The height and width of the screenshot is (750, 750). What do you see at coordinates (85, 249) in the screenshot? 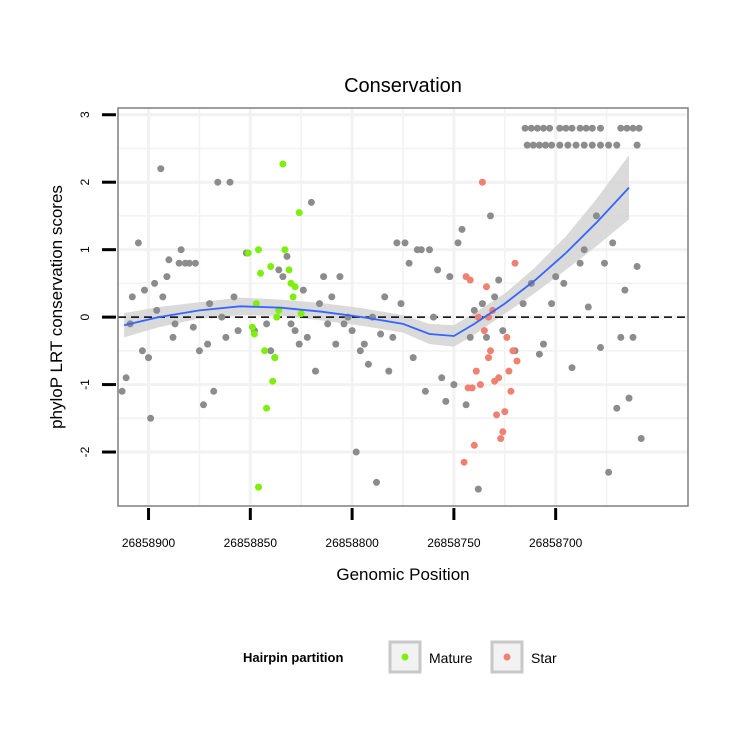
I see `y-tick-label: 1` at bounding box center [85, 249].